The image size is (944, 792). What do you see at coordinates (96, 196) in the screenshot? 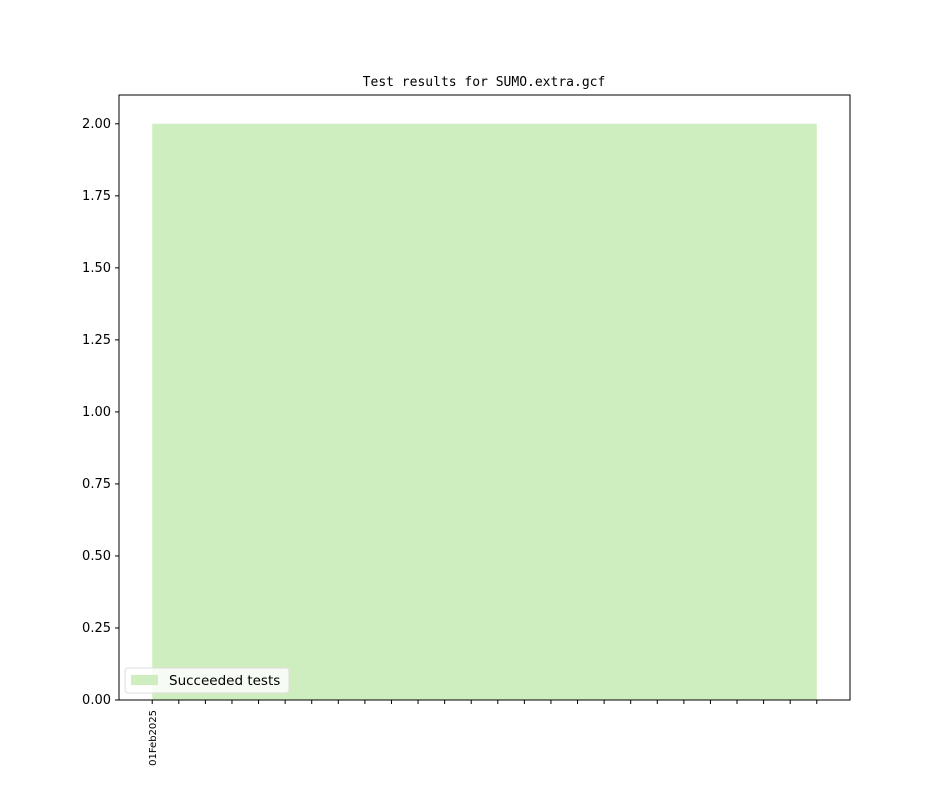
I see `y-tick-label: 1.75` at bounding box center [96, 196].